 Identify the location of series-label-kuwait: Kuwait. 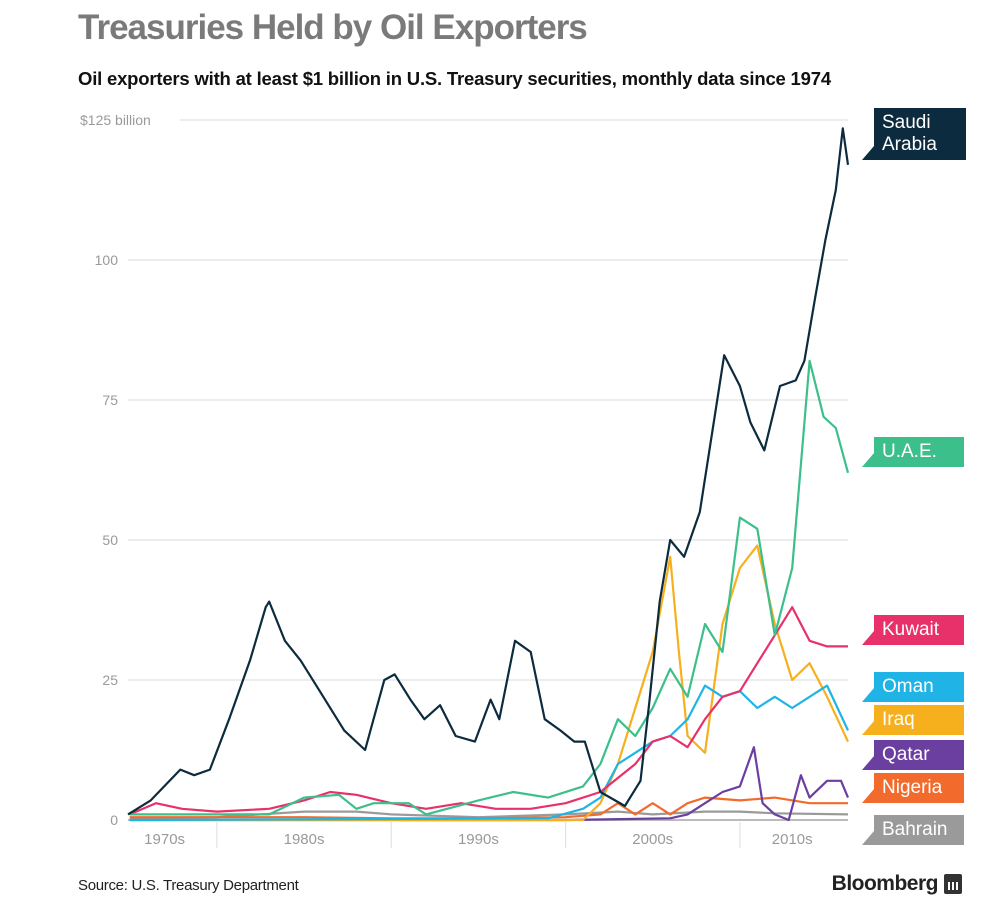
(913, 630).